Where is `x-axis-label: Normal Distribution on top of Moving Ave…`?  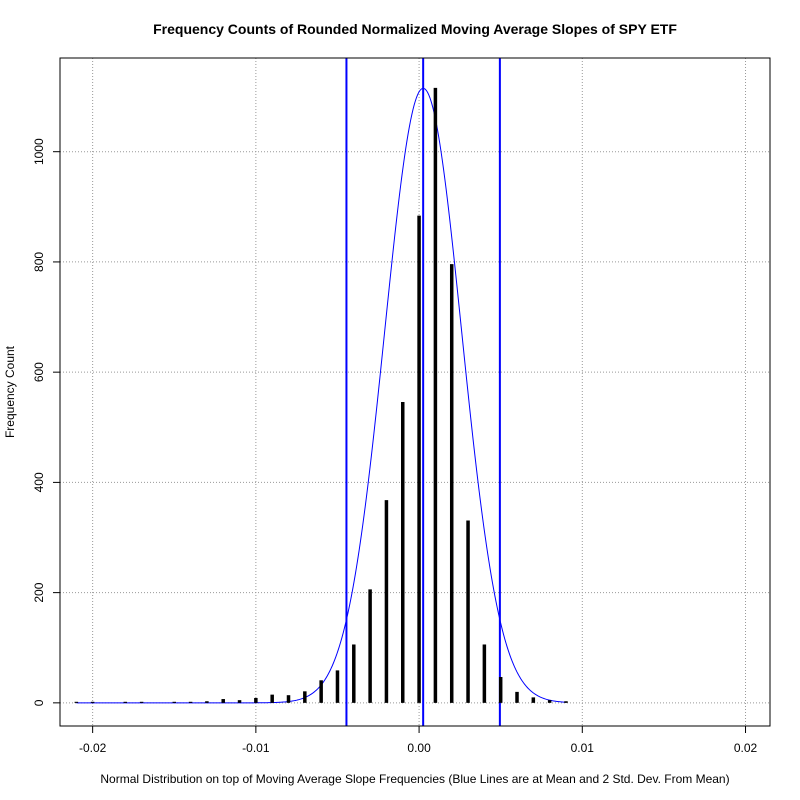
x-axis-label: Normal Distribution on top of Moving Ave… is located at coordinates (414, 779).